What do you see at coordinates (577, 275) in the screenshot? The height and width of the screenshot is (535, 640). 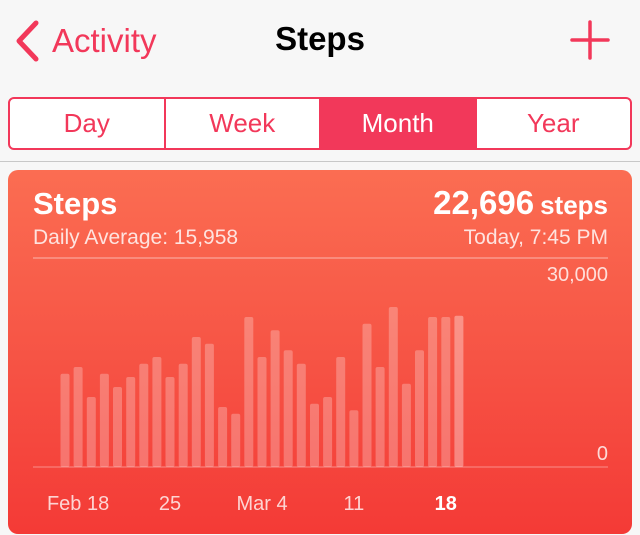 I see `y-tick-label: 30,000` at bounding box center [577, 275].